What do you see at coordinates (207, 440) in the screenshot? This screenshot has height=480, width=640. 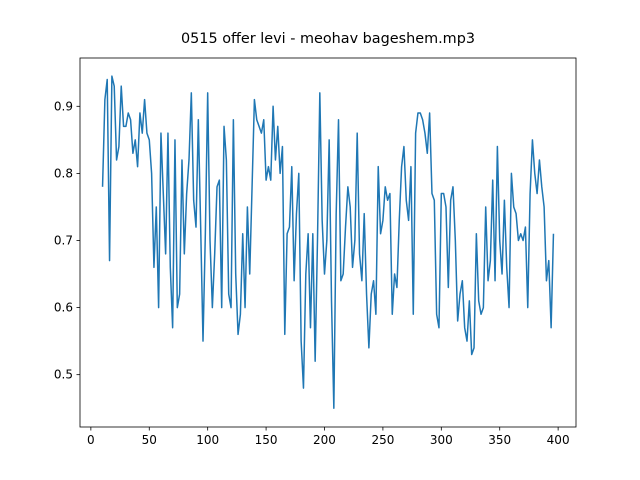 I see `x-tick-label: 100` at bounding box center [207, 440].